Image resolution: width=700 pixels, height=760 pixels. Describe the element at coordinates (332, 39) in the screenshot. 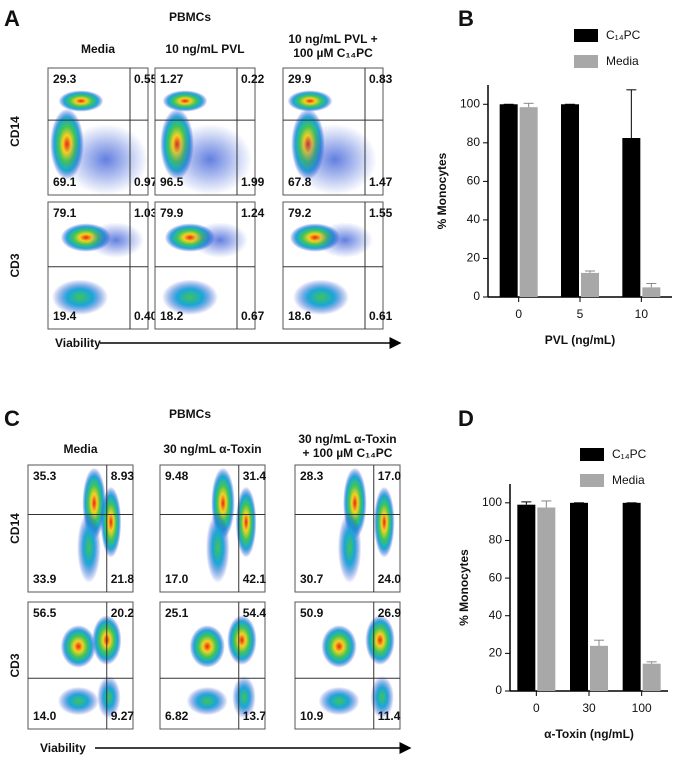

I see `column-header: 10 ng/mL PVL +` at that location.